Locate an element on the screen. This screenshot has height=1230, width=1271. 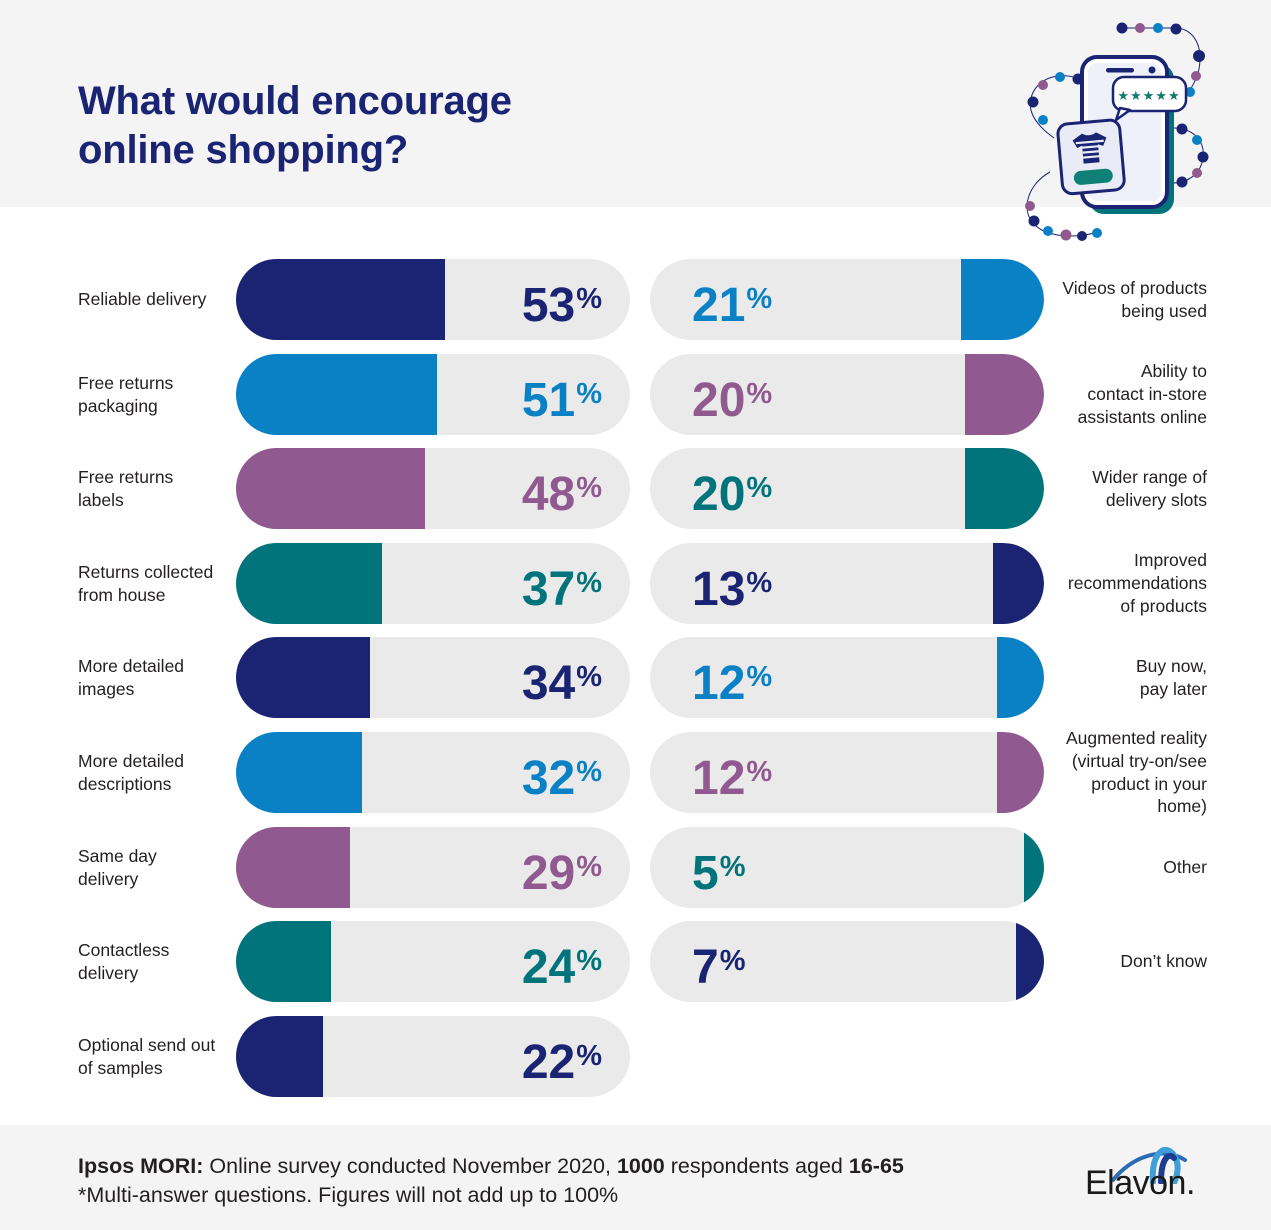
bar-value: 5% is located at coordinates (719, 867).